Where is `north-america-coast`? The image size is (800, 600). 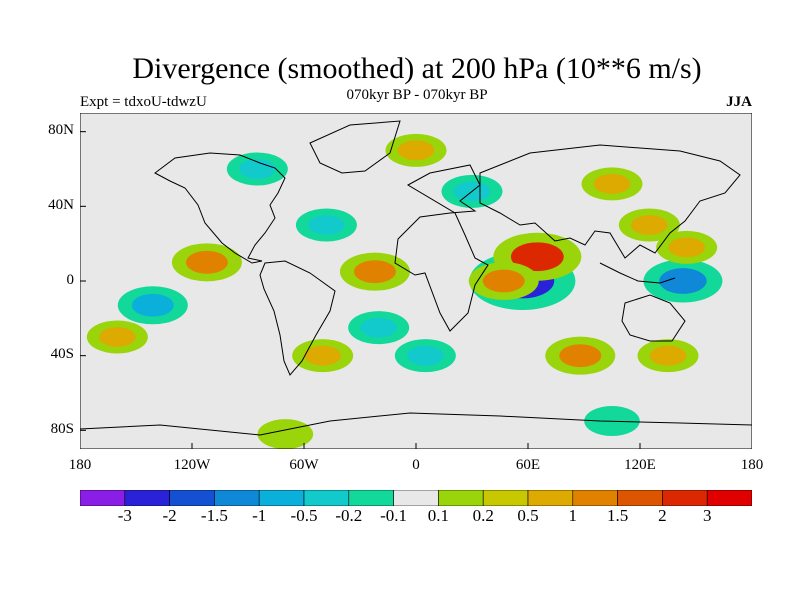 north-america-coast is located at coordinates (220, 208).